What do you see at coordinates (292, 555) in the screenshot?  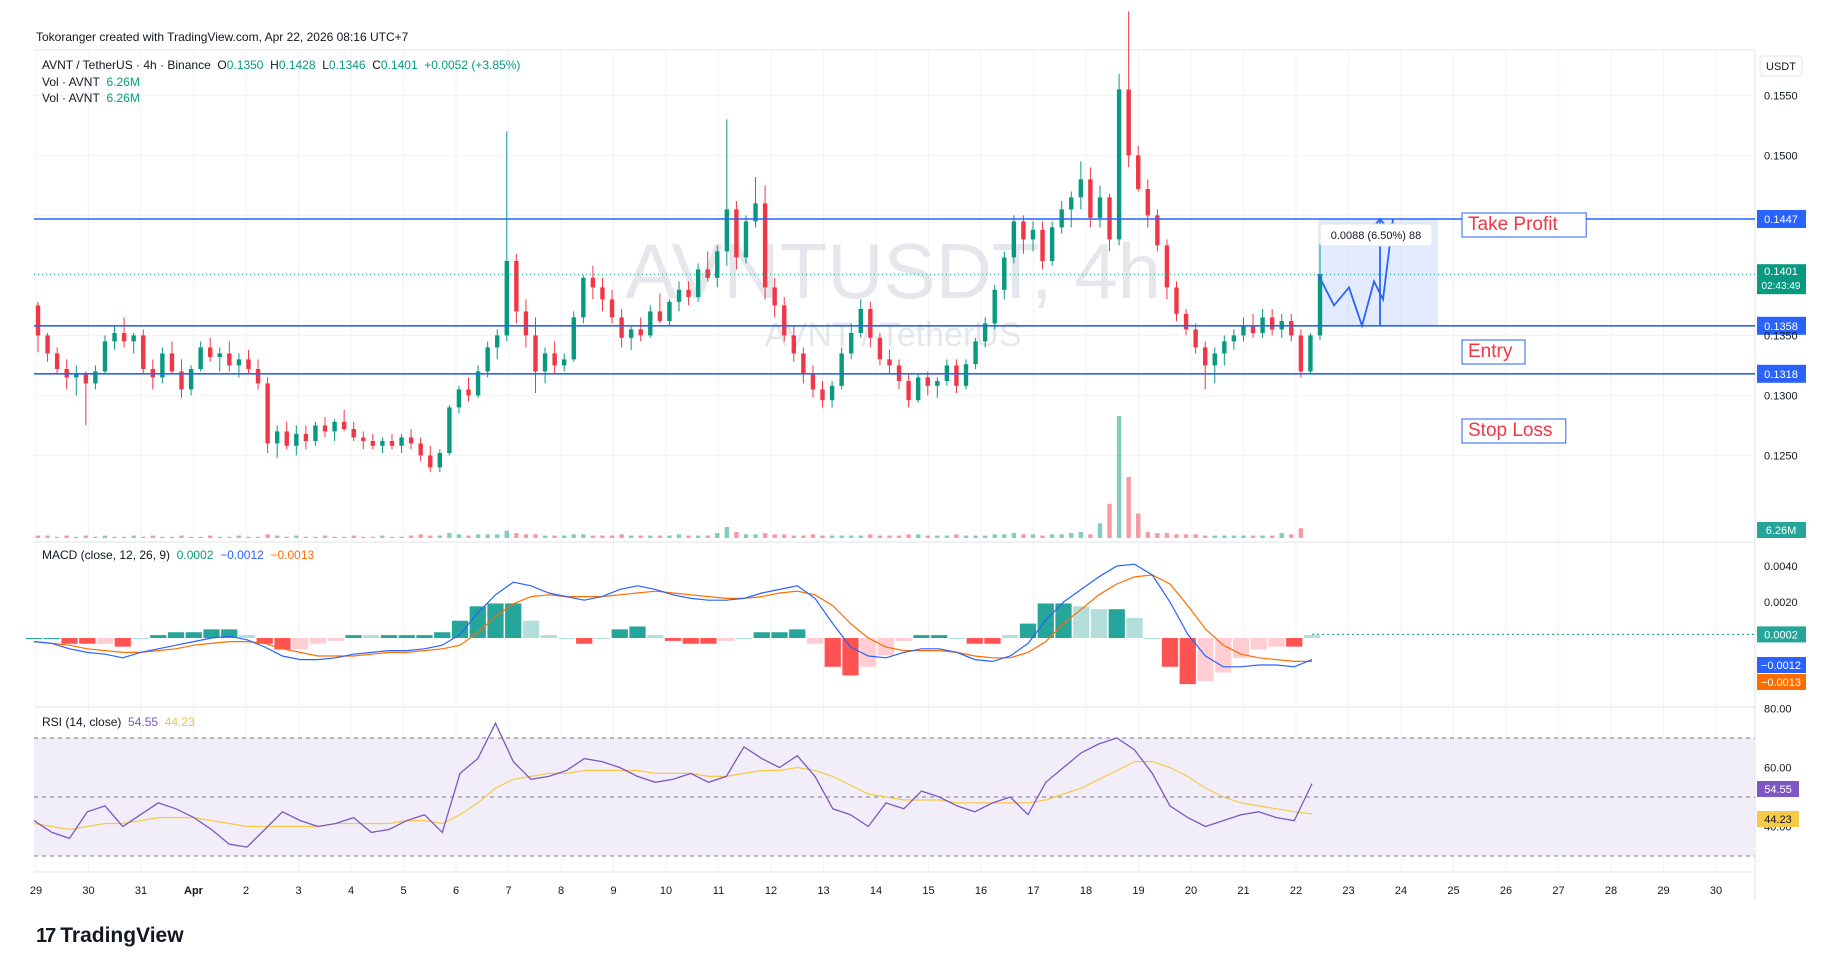 I see `macd-signal-value: −0.0013` at bounding box center [292, 555].